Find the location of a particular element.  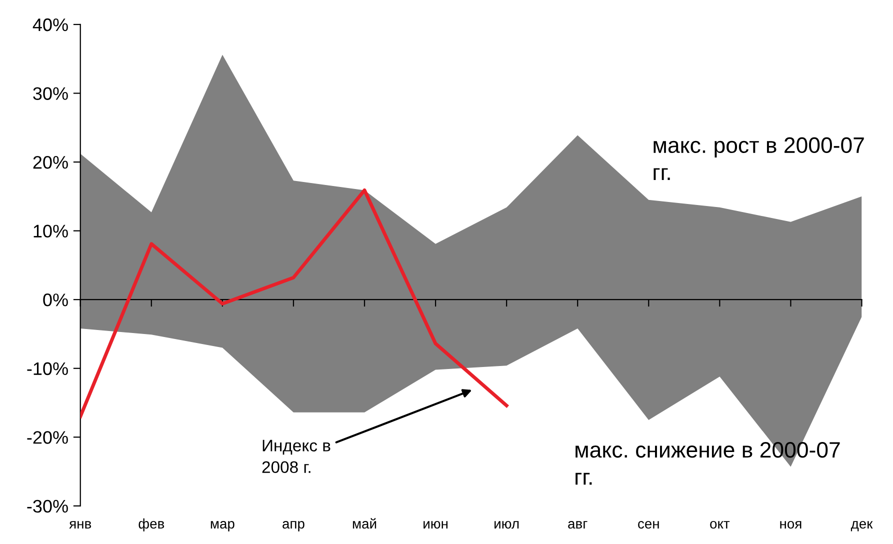

y-tick-label: -30% is located at coordinates (47, 506).